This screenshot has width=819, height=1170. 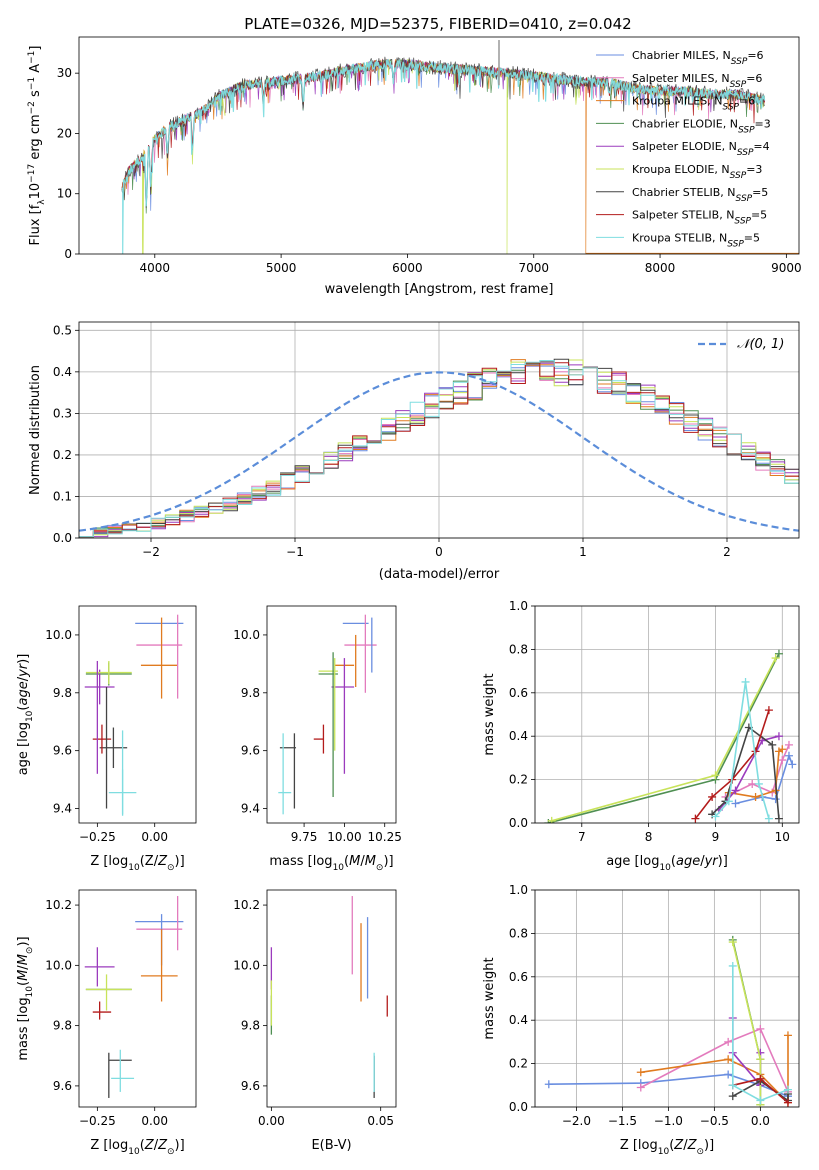 What do you see at coordinates (664, 738) in the screenshot?
I see `weight-line-chabrier-elodie` at bounding box center [664, 738].